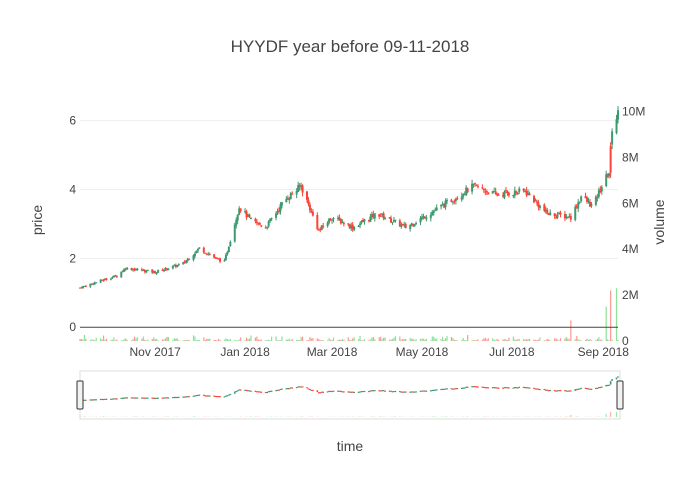 The height and width of the screenshot is (500, 700). Describe the element at coordinates (350, 395) in the screenshot. I see `range-slider` at that location.